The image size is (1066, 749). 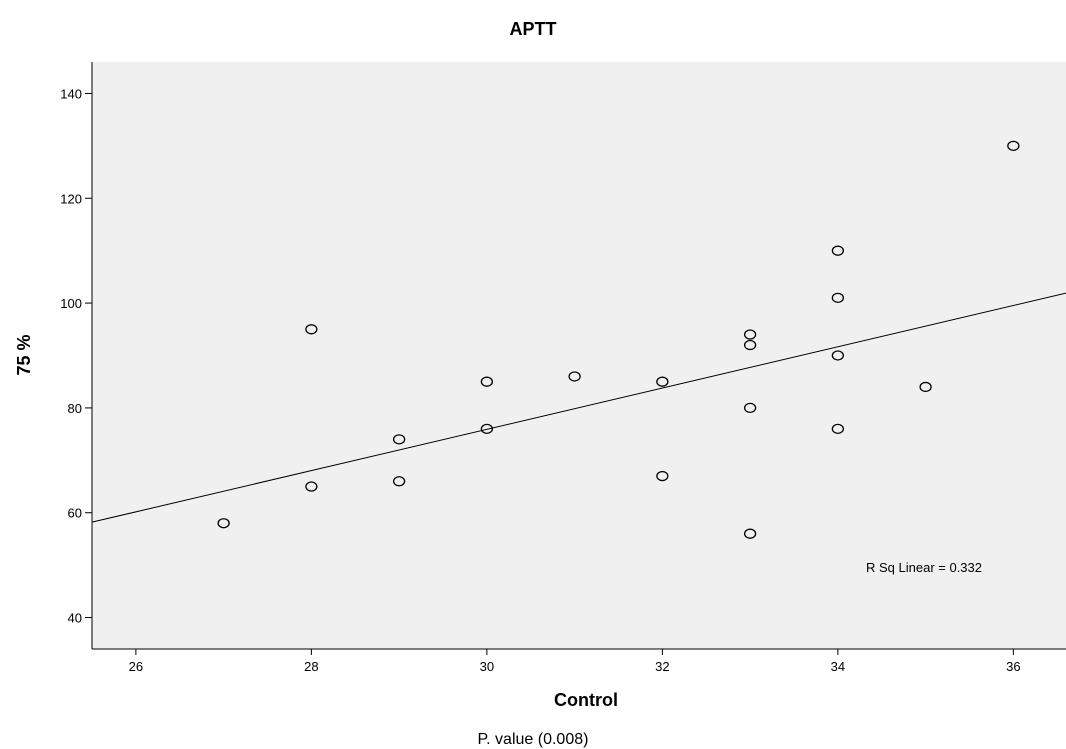 What do you see at coordinates (924, 567) in the screenshot?
I see `fit-annotation: R Sq Linear = 0.332` at bounding box center [924, 567].